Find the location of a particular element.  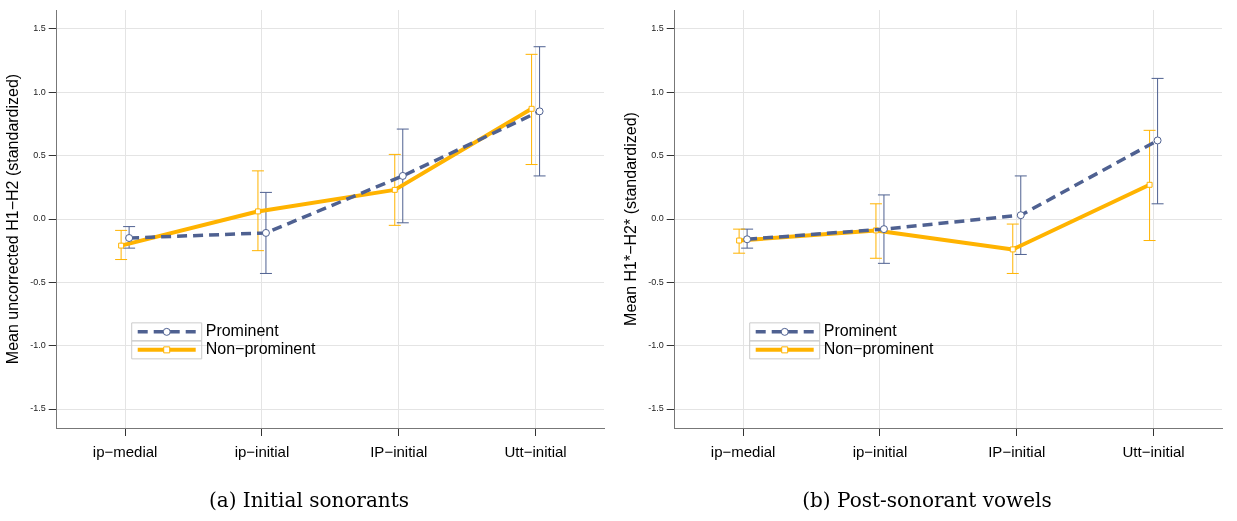

y-axis-title: Mean uncorrected H1−H2 (standardized) is located at coordinates (13, 219).